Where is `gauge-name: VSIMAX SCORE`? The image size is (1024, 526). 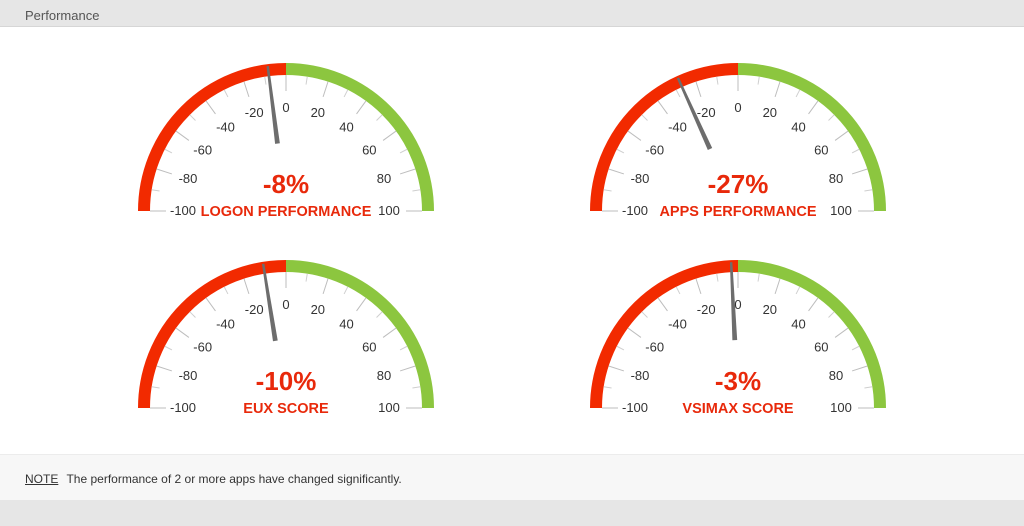 gauge-name: VSIMAX SCORE is located at coordinates (738, 409).